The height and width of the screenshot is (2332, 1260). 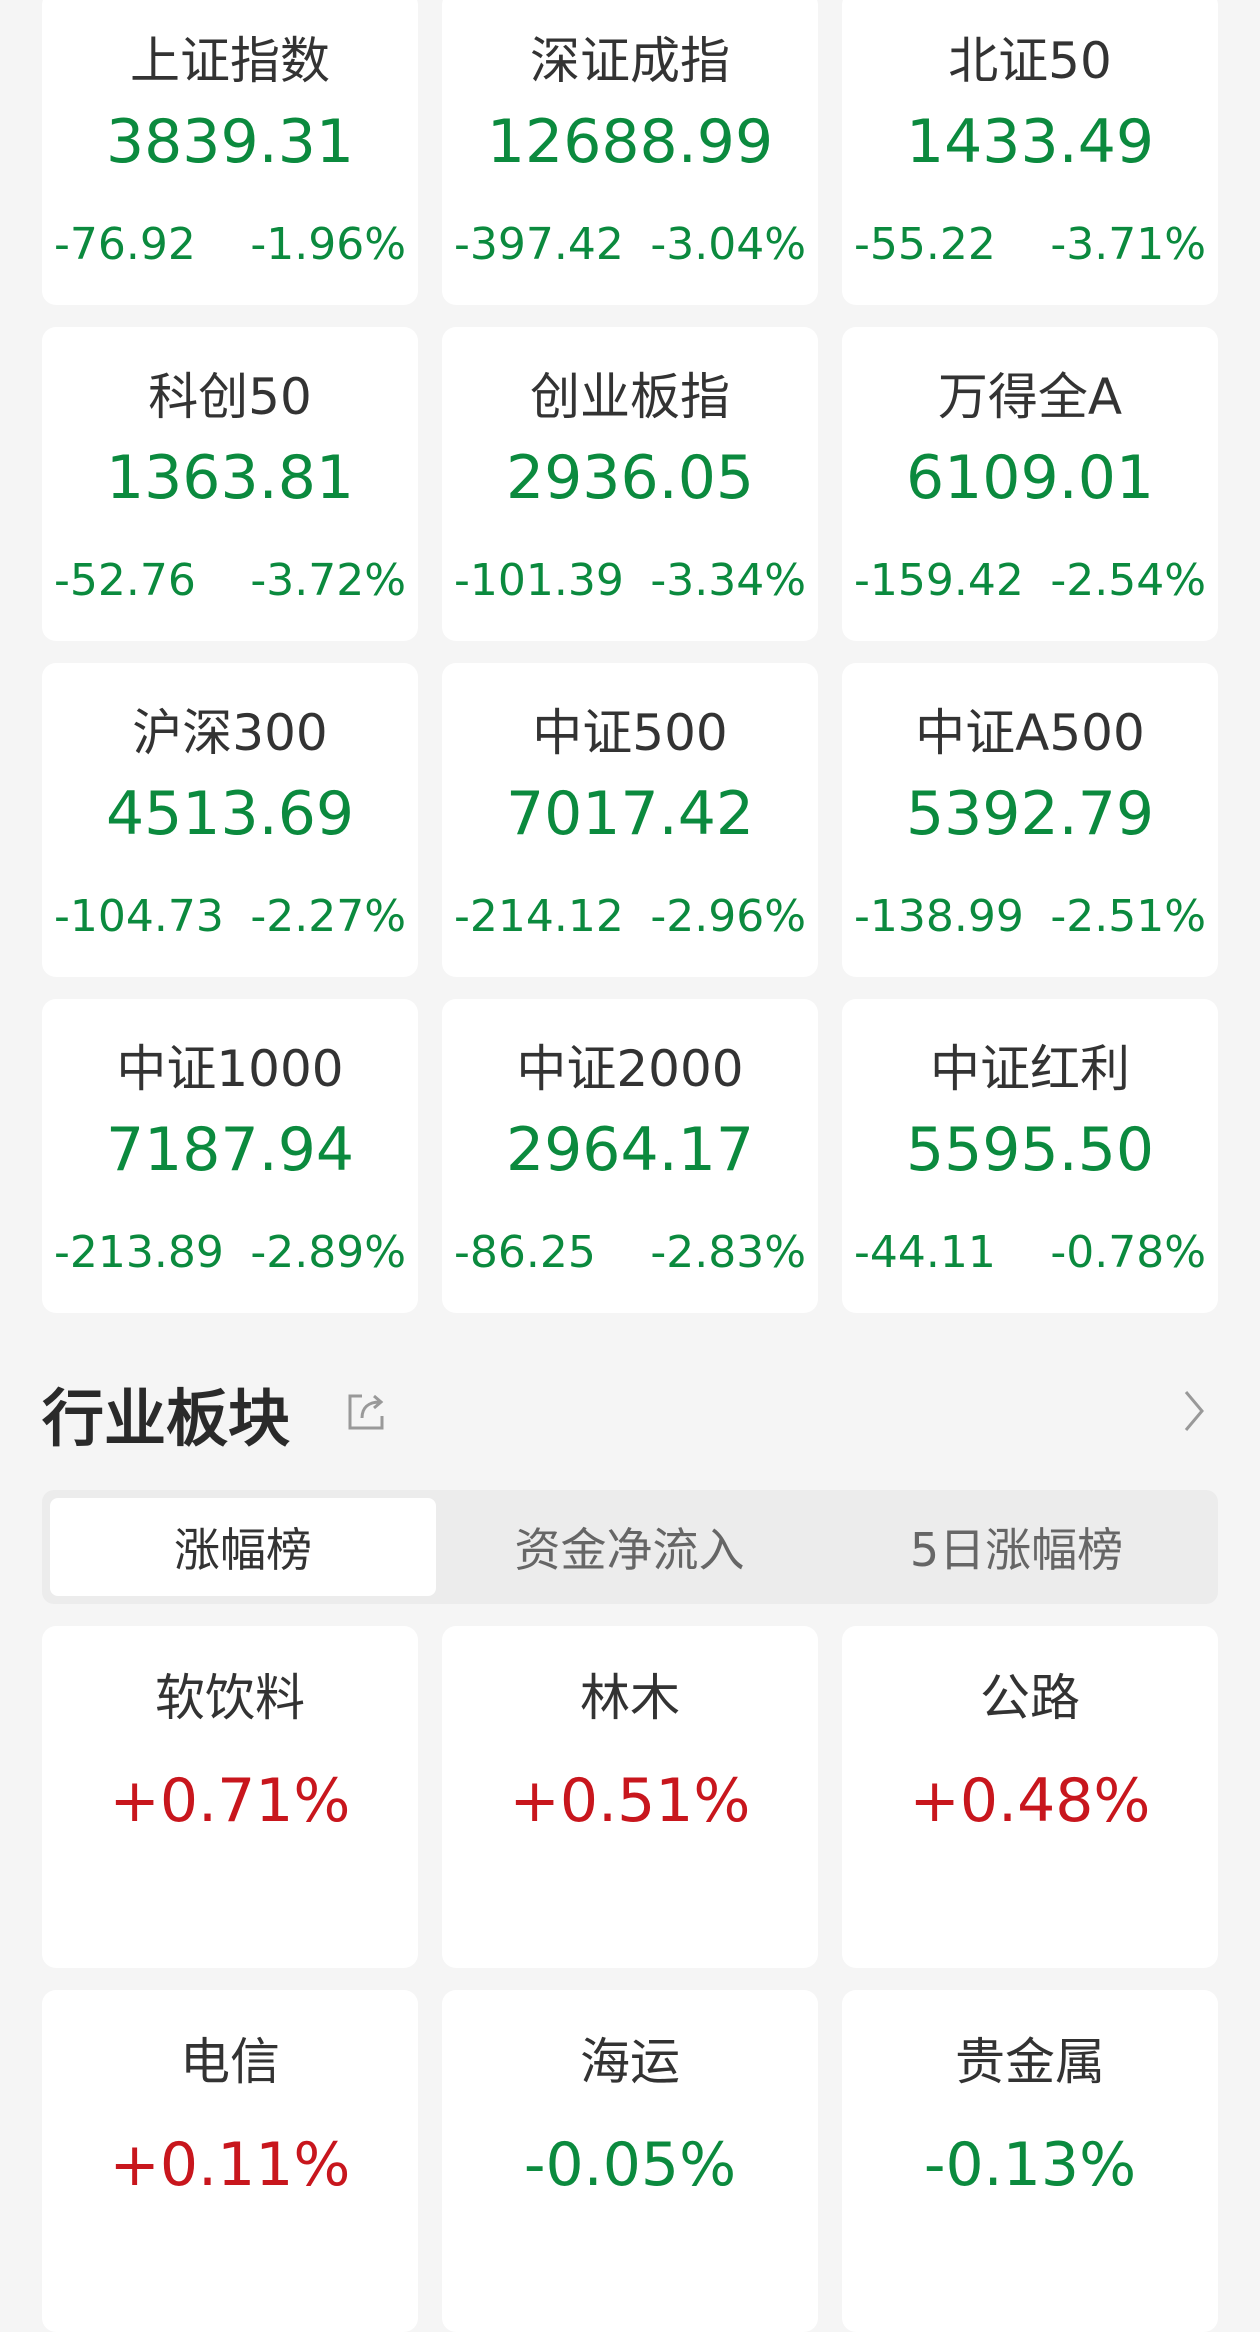 I want to click on index-name: 科创50, so click(x=230, y=397).